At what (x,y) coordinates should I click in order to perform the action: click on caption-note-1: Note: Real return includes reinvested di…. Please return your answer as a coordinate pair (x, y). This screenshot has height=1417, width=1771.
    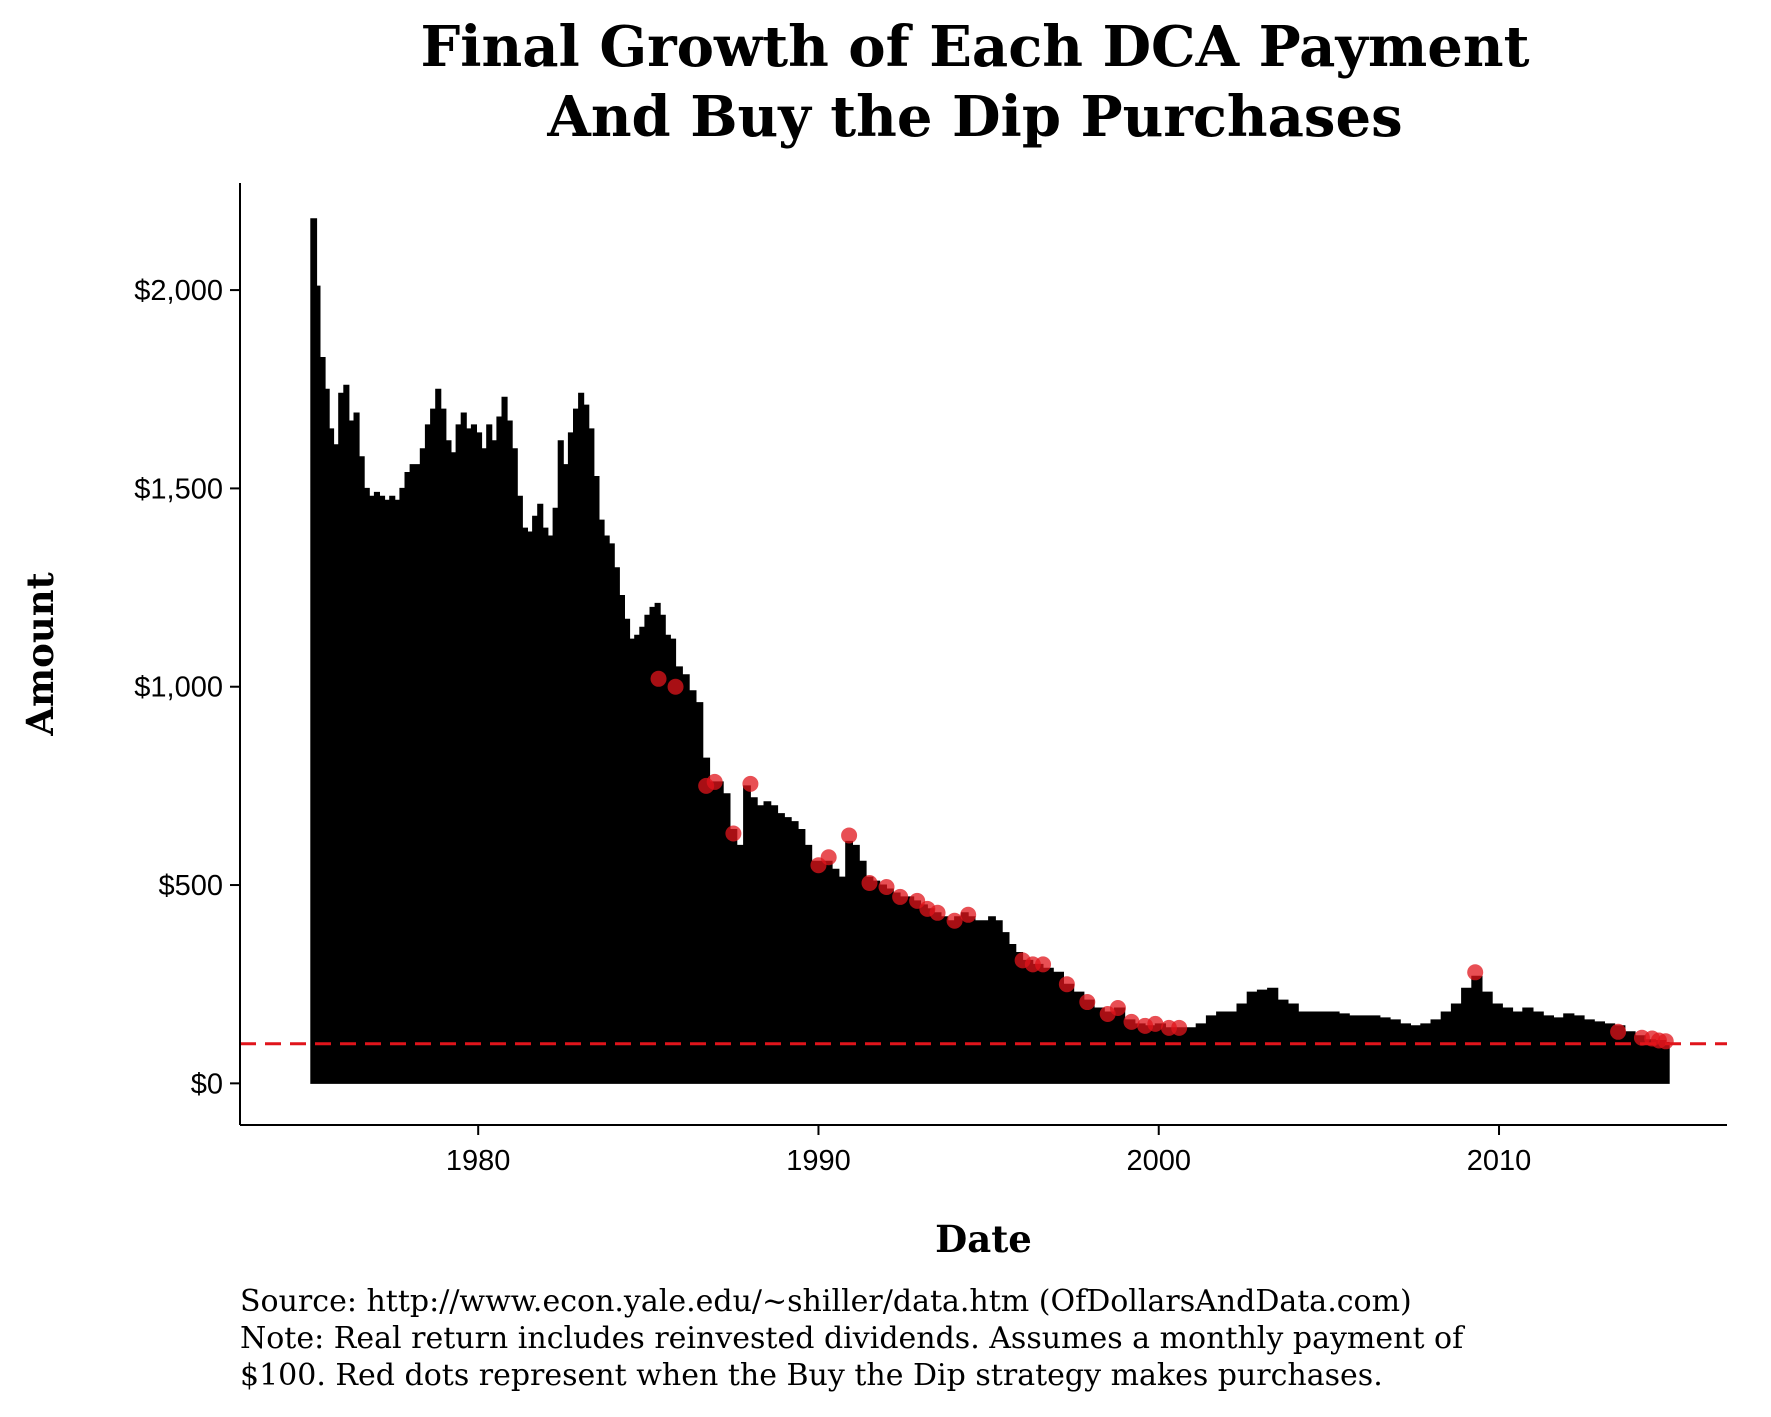
    Looking at the image, I should click on (852, 1338).